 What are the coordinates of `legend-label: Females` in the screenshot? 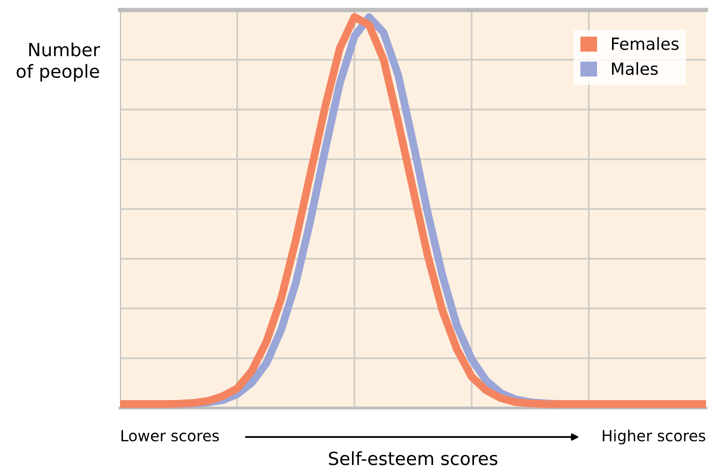 It's located at (645, 43).